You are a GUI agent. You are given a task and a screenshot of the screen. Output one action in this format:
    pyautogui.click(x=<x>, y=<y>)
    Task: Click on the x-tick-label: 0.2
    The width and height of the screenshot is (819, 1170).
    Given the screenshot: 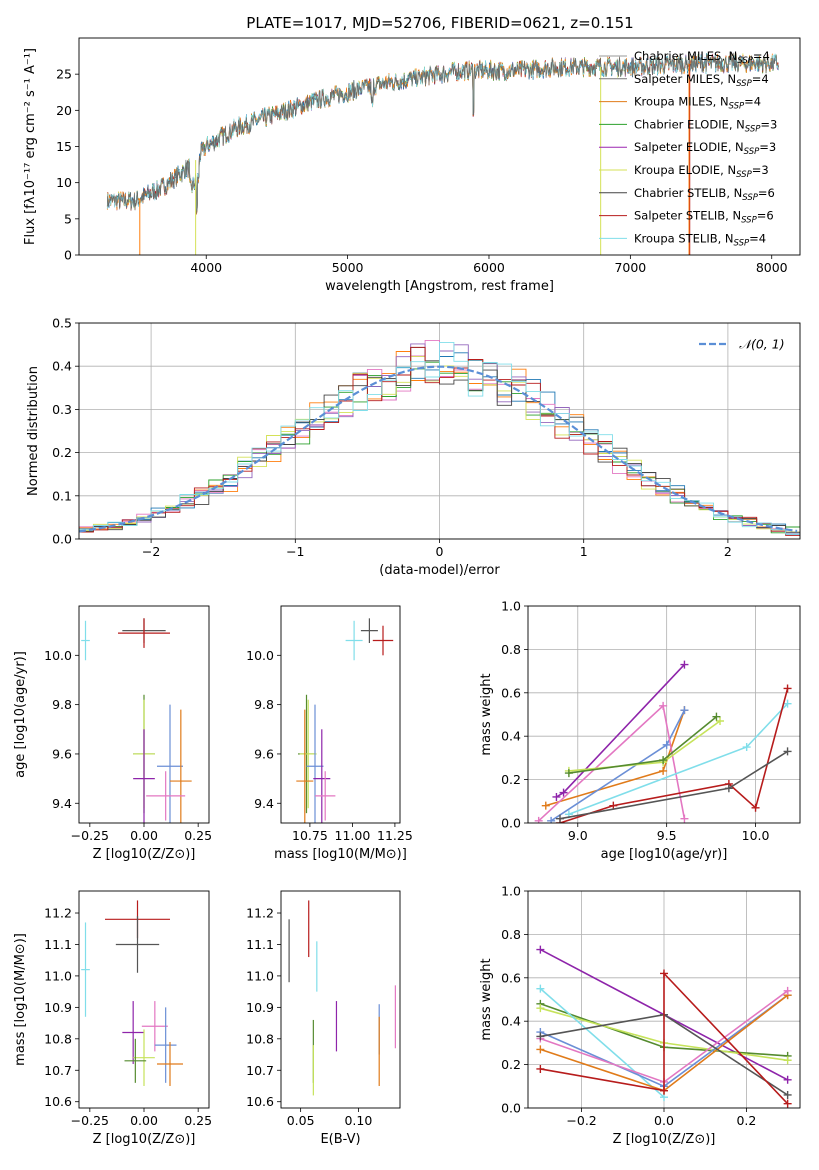 What is the action you would take?
    pyautogui.click(x=746, y=1120)
    